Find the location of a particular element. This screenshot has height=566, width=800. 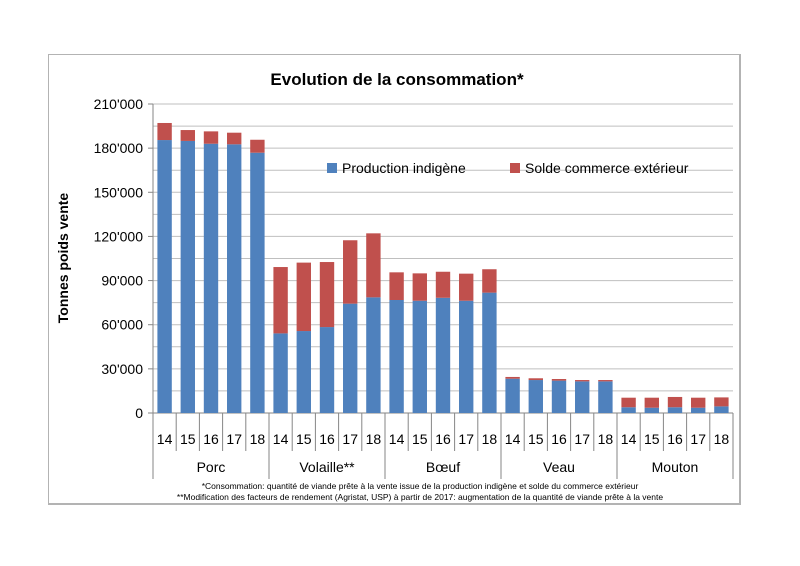

x-group-label: Mouton is located at coordinates (675, 467).